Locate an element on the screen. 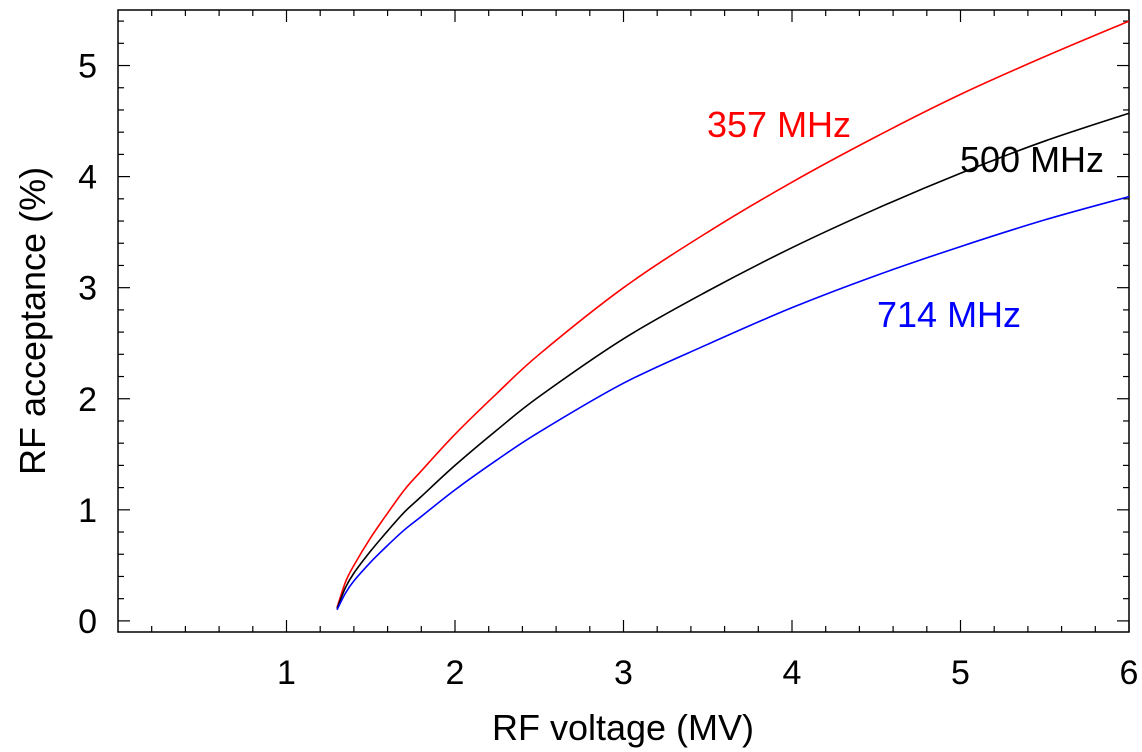  x-tick-label: 3 is located at coordinates (623, 673).